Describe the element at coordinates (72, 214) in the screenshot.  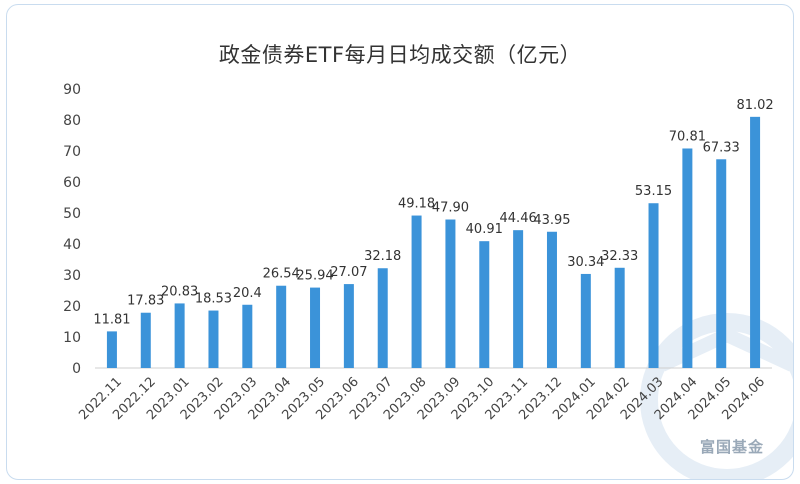
I see `y-tick-label: 50` at that location.